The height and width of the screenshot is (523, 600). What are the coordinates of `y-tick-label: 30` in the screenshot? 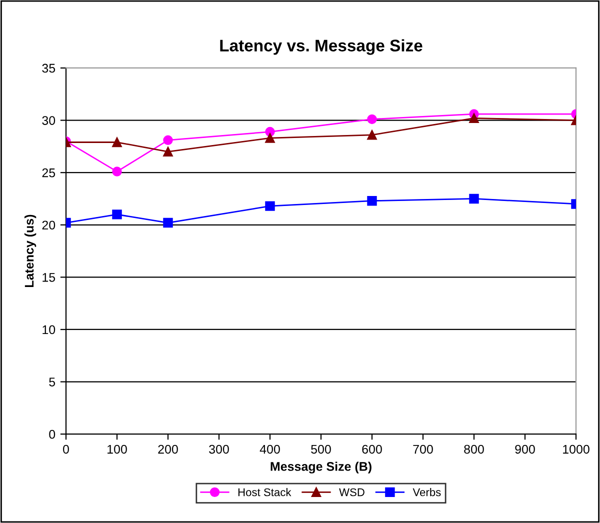 It's located at (49, 120).